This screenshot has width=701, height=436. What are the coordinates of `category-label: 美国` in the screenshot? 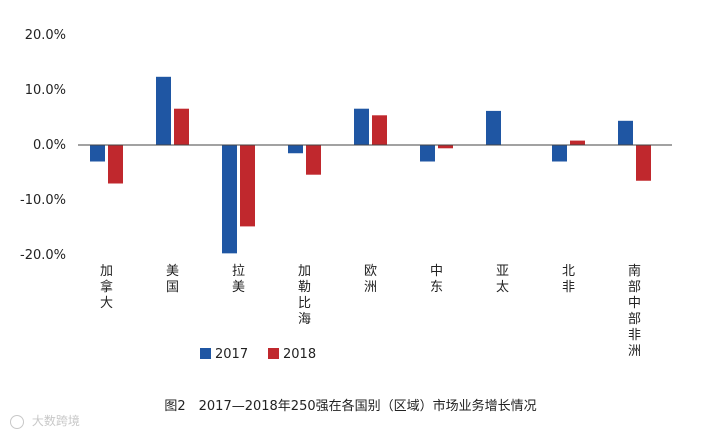 It's located at (172, 279).